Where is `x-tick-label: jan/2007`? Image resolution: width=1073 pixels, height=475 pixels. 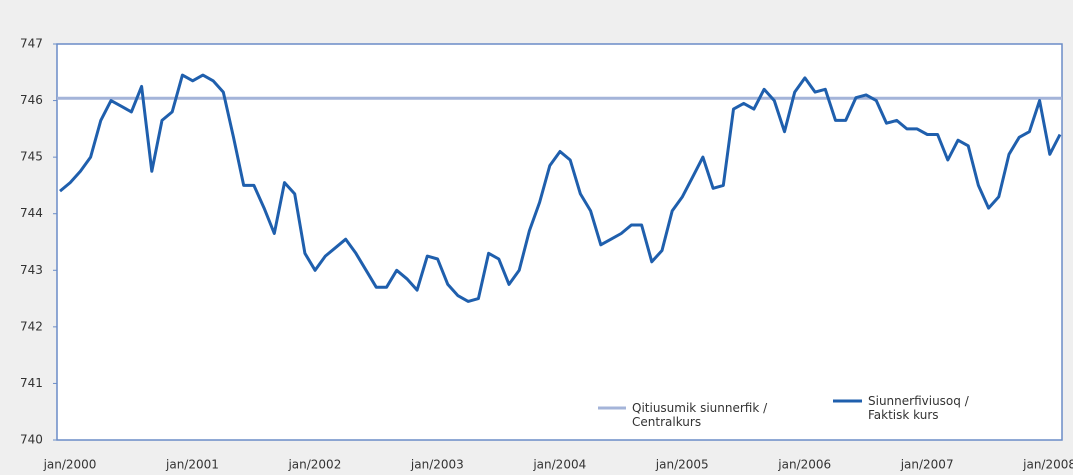
x-tick-label: jan/2007 is located at coordinates (927, 465).